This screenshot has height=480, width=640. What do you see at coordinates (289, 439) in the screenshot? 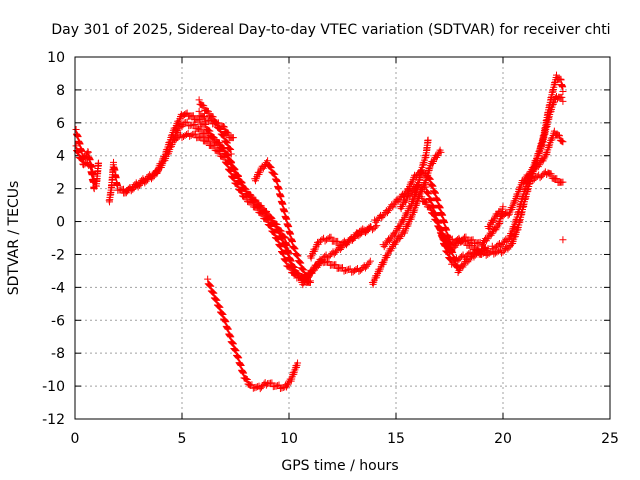
I see `x-tick-label: 10` at bounding box center [289, 439].